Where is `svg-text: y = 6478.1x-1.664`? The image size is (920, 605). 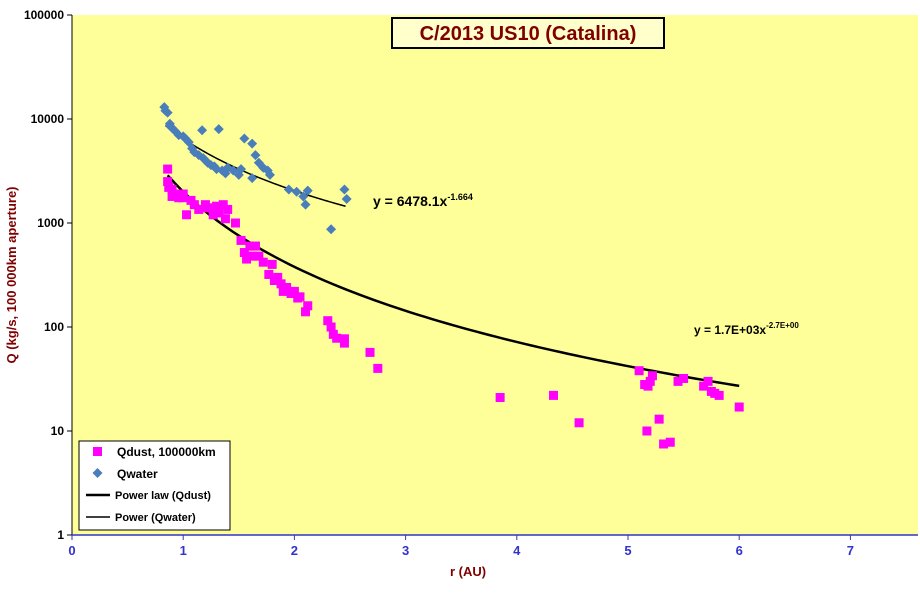
svg-text: y = 6478.1x-1.664 is located at coordinates (423, 200).